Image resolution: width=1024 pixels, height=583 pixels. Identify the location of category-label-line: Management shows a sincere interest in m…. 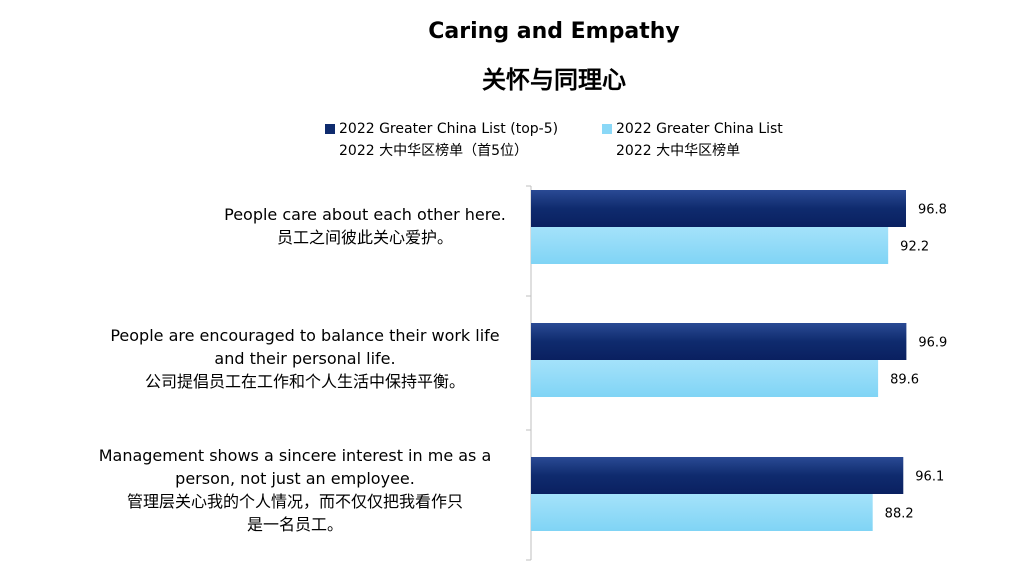
(295, 455).